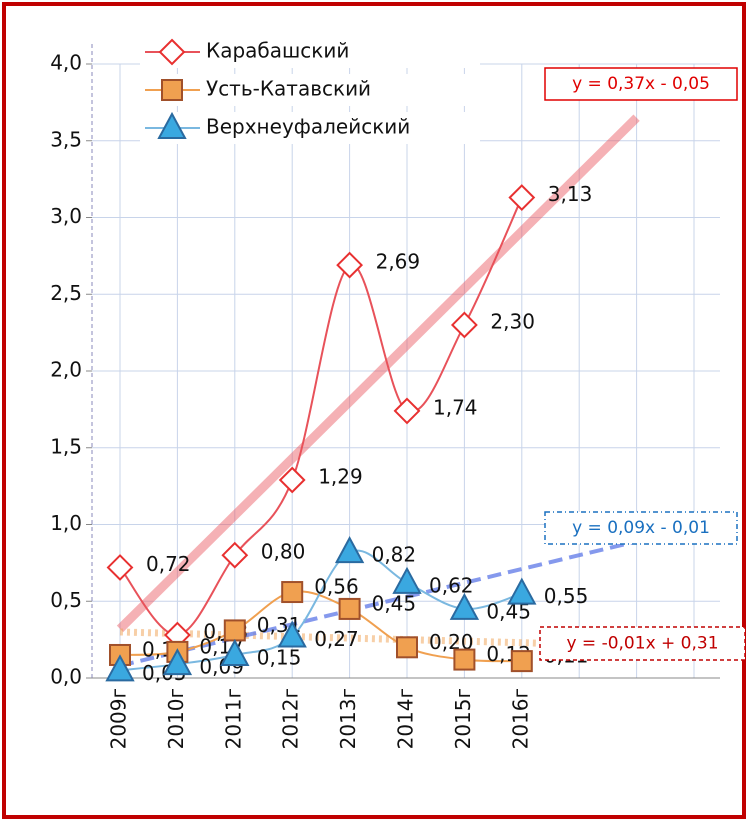 This screenshot has width=749, height=822. What do you see at coordinates (336, 587) in the screenshot?
I see `data-label: 0,56` at bounding box center [336, 587].